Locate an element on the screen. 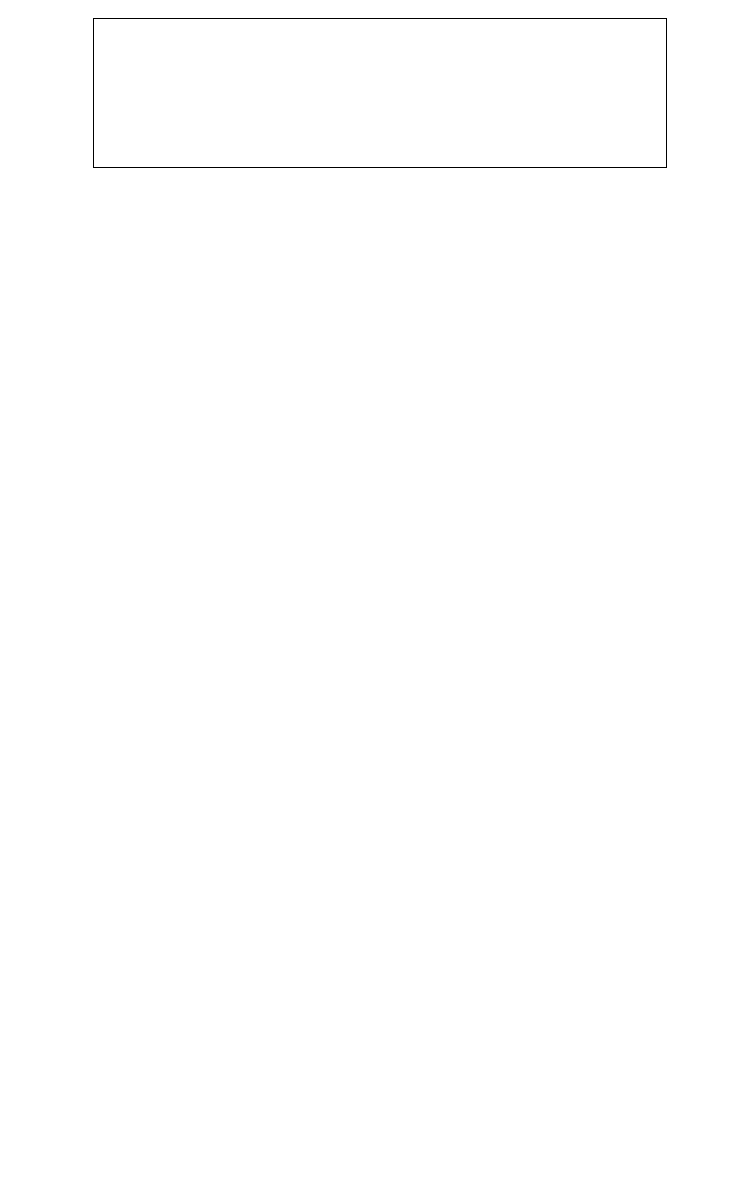 The width and height of the screenshot is (750, 1200). spectrogram-image-tha-bperp is located at coordinates (117, 93).